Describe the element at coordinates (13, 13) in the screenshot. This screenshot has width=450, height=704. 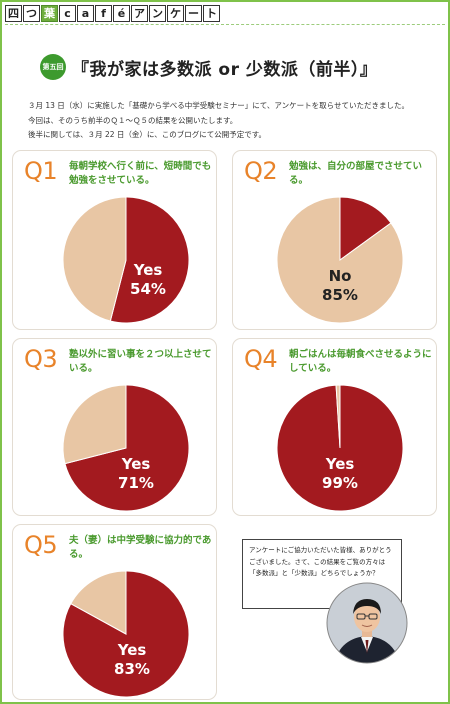
I see `brand-char: 四` at that location.